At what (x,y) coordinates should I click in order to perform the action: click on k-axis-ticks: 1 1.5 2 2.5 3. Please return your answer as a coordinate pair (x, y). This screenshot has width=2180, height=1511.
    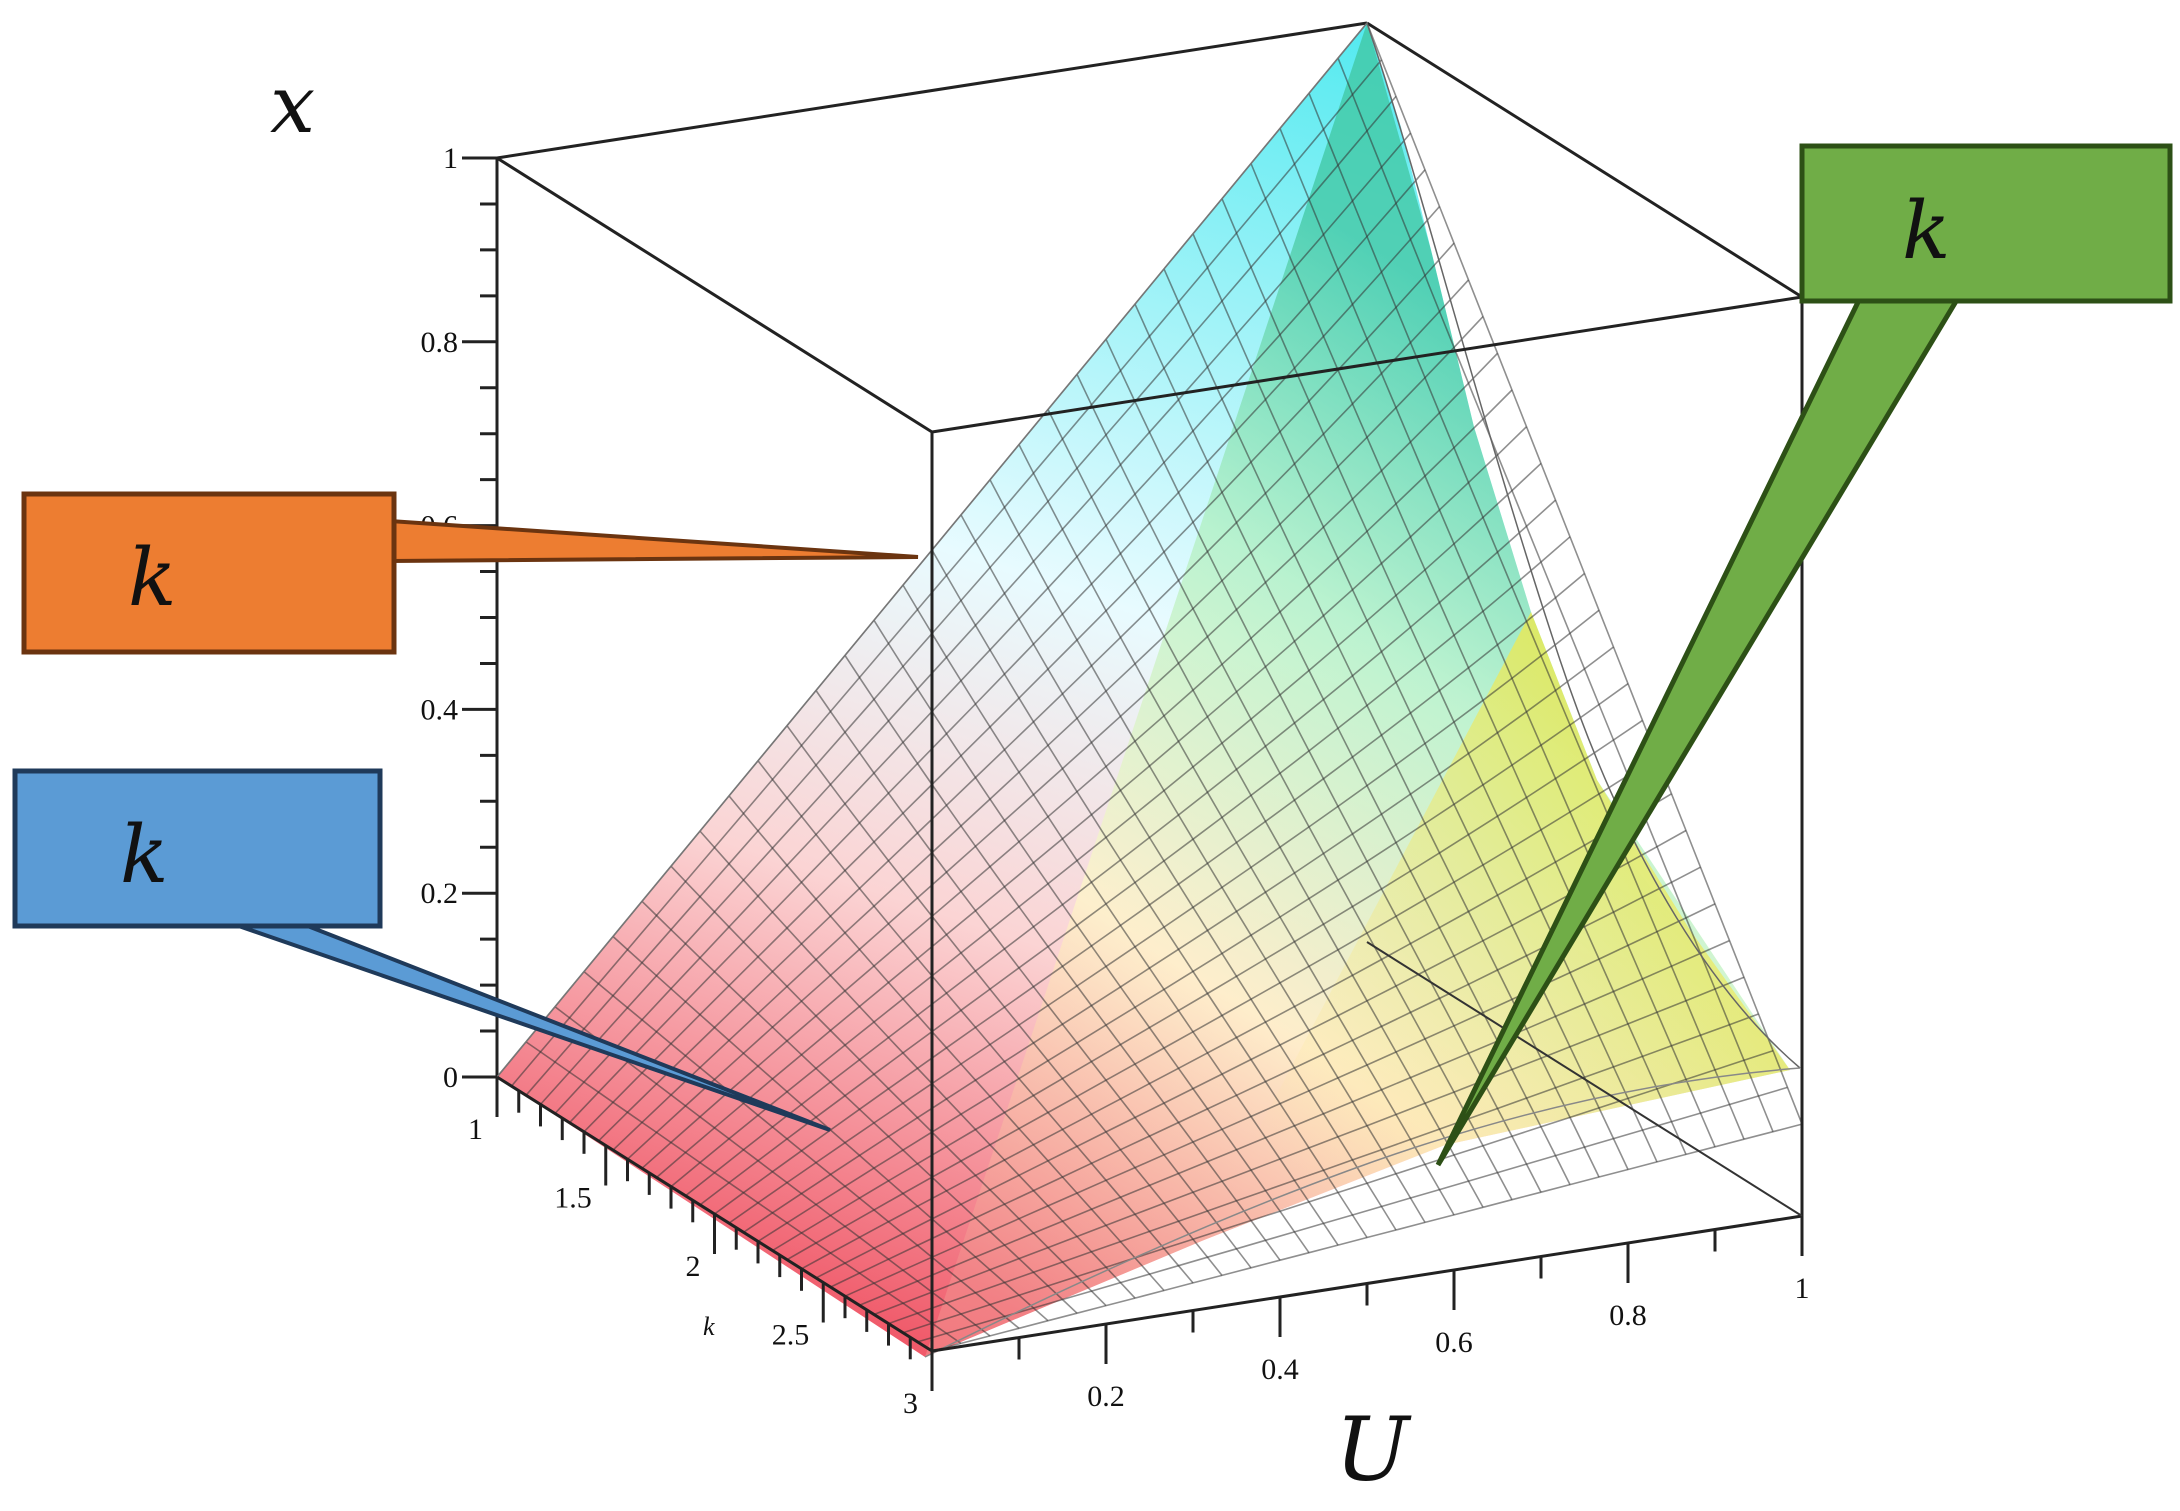
    Looking at the image, I should click on (701, 1248).